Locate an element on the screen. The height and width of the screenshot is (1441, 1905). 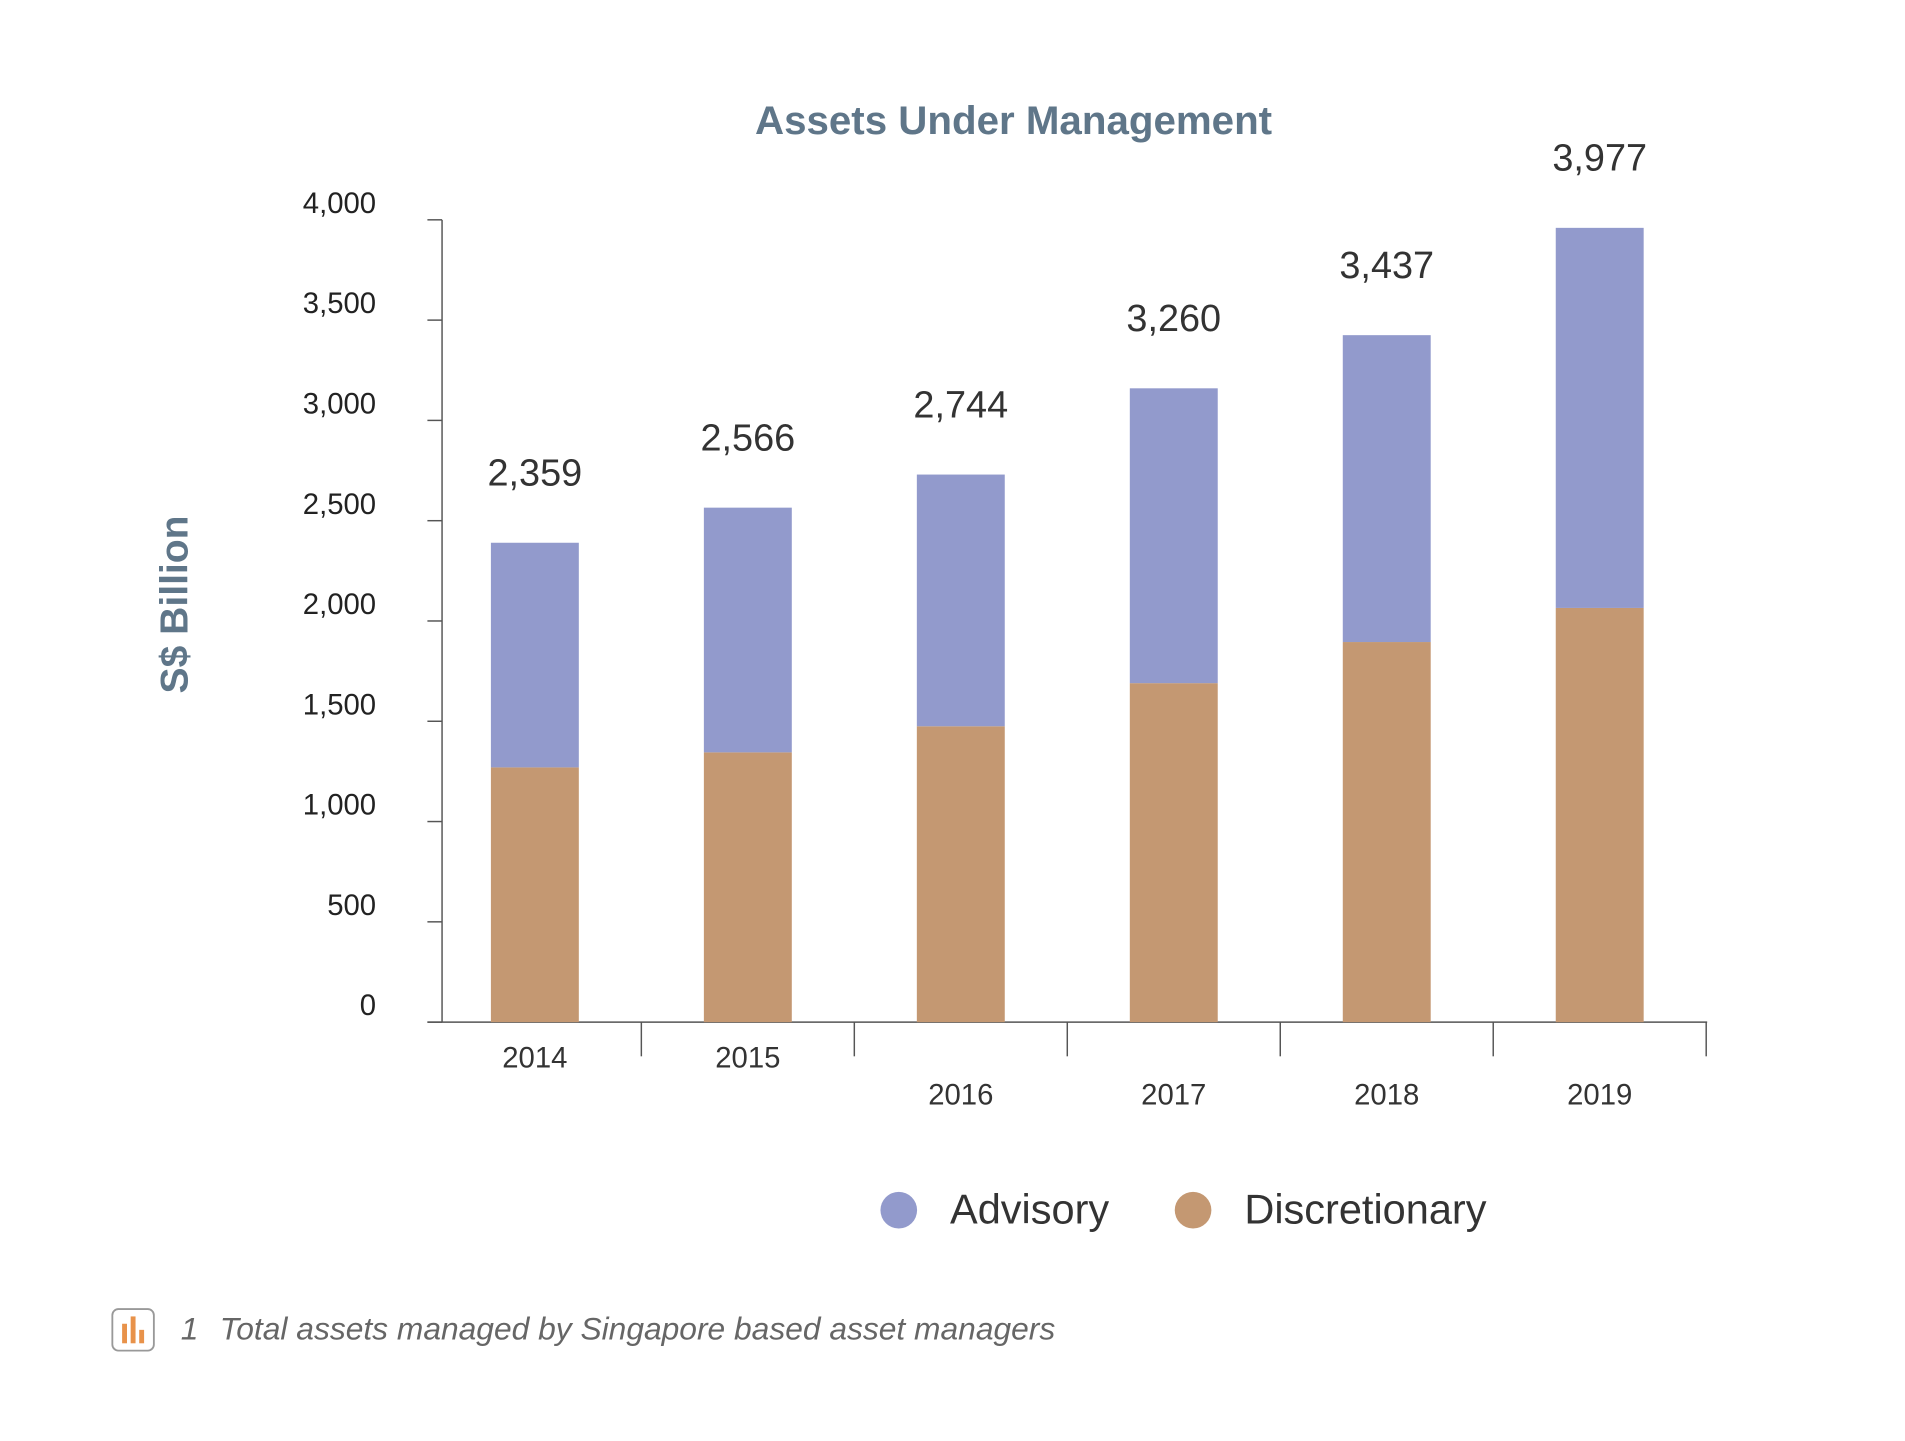
x-tick-label: 2019 is located at coordinates (1599, 1094).